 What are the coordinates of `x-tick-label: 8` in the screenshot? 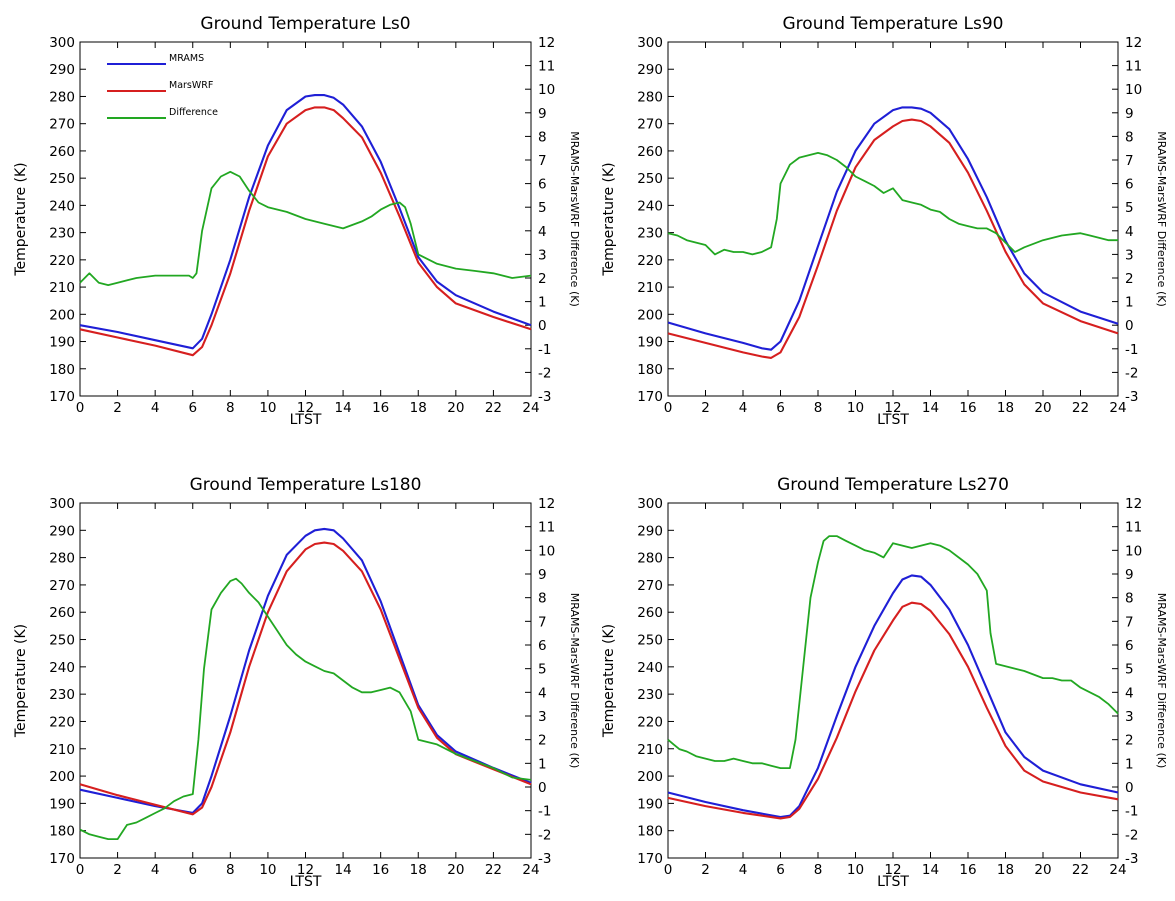 It's located at (230, 408).